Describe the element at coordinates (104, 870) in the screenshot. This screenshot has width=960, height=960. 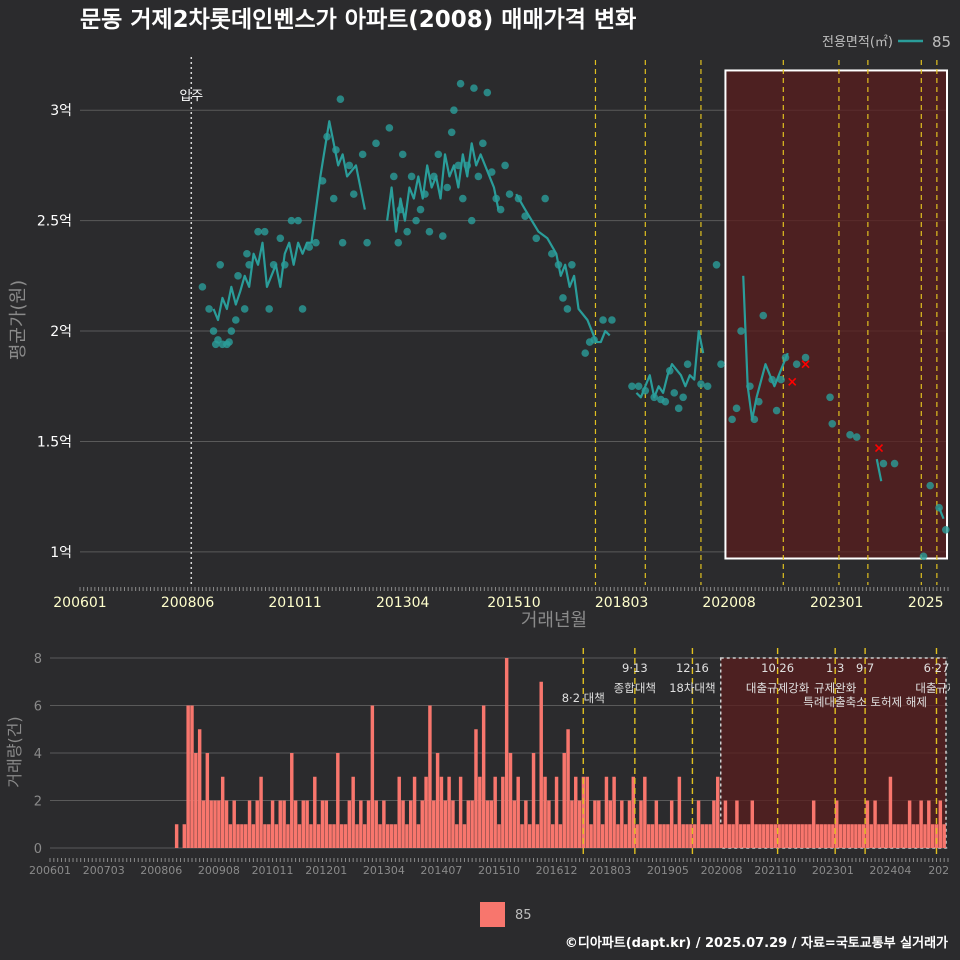
I see `x-tick-label: 200703` at that location.